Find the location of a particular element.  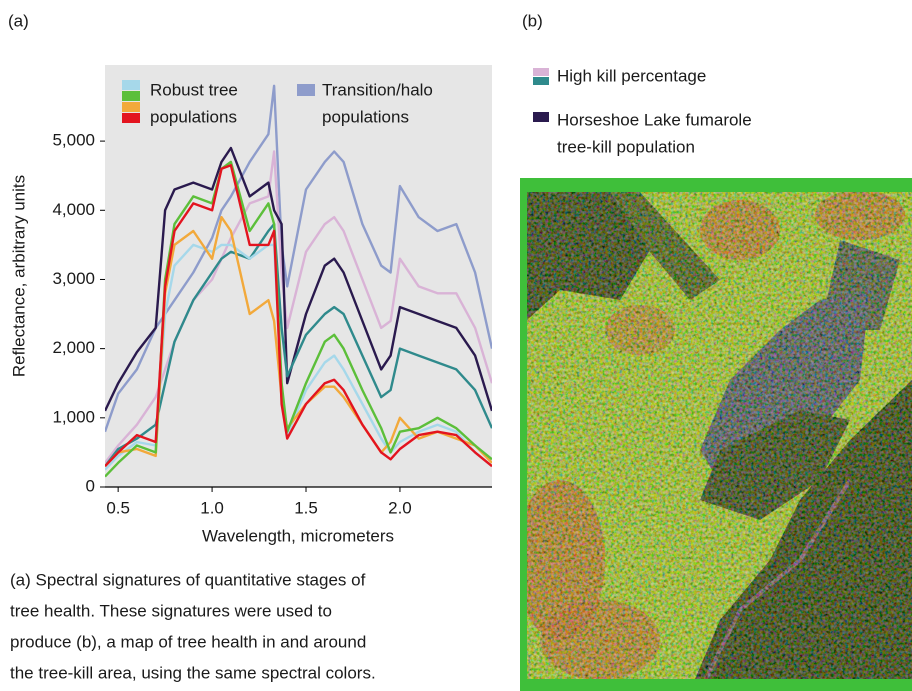

y-axis-label: Reflectance, arbitrary units is located at coordinates (18, 276).